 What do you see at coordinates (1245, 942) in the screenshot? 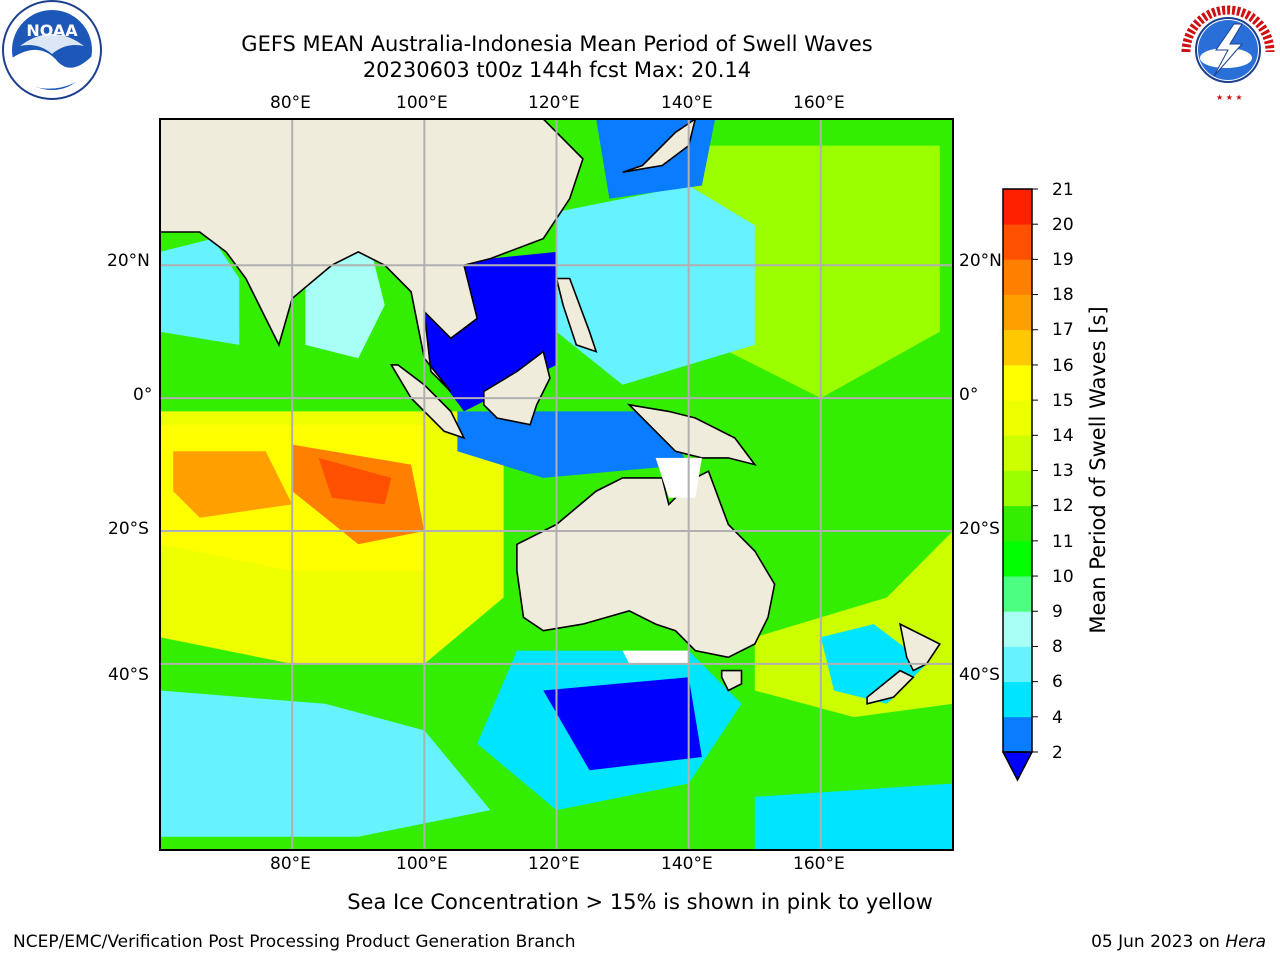
I see `footer-host: Hera` at bounding box center [1245, 942].